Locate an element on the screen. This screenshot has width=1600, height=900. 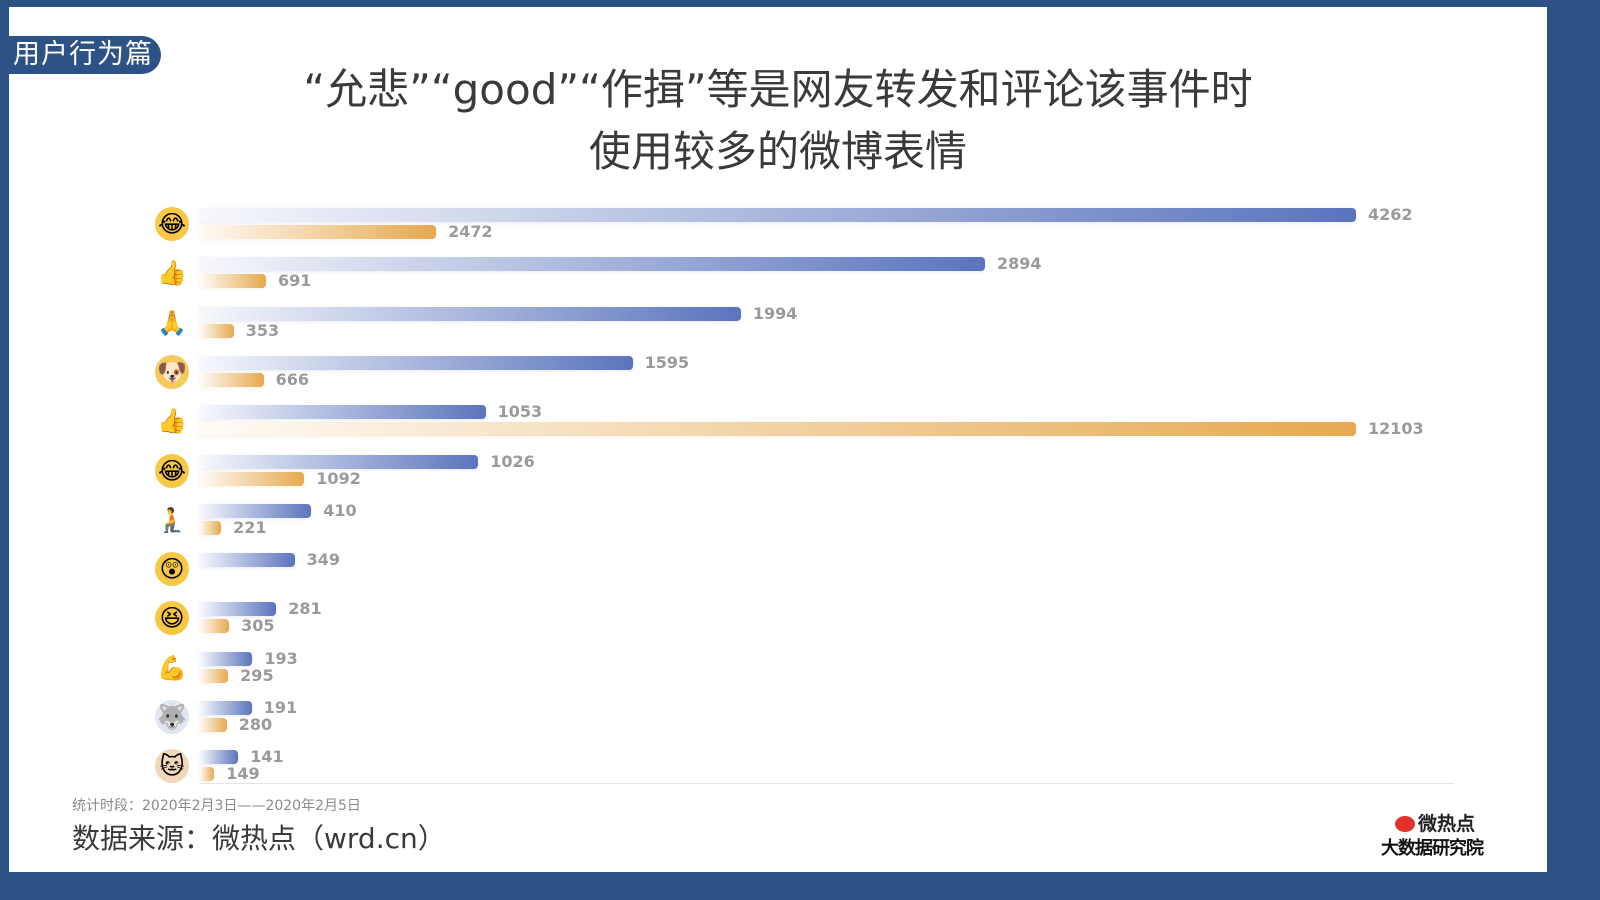
chart-row: 😆 281 305 is located at coordinates (778, 621).